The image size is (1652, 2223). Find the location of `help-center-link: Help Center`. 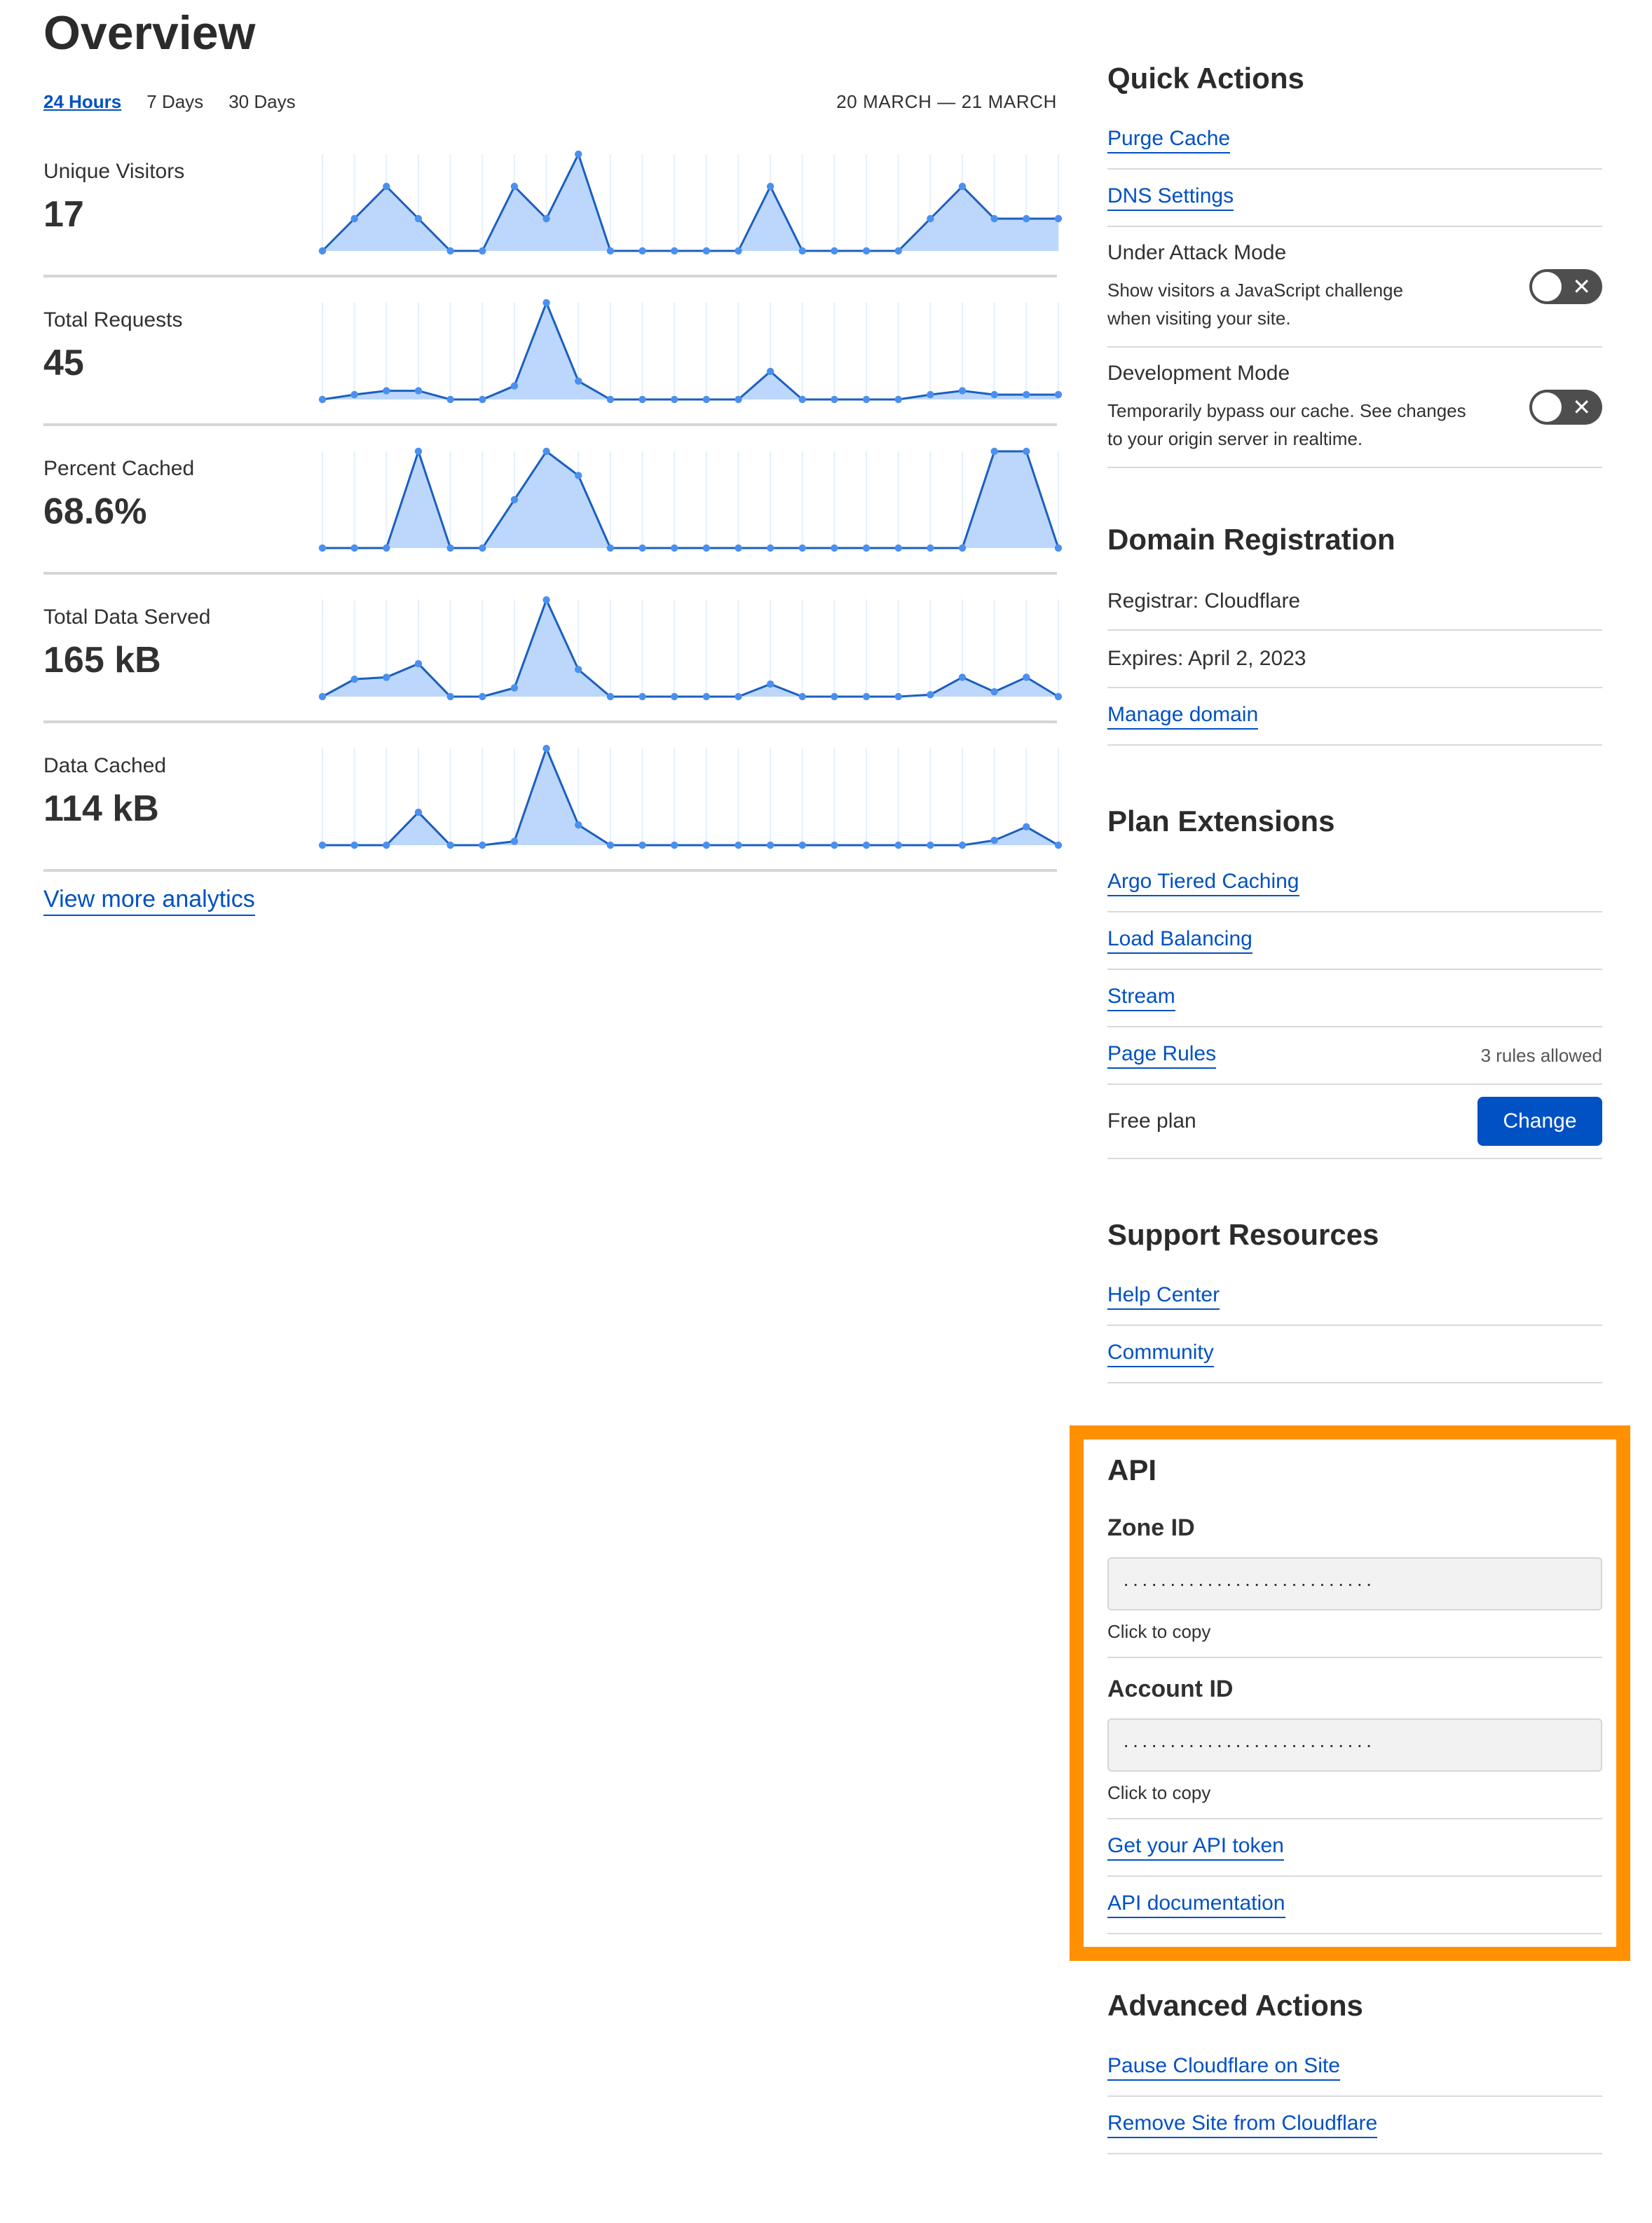

help-center-link: Help Center is located at coordinates (1163, 1296).